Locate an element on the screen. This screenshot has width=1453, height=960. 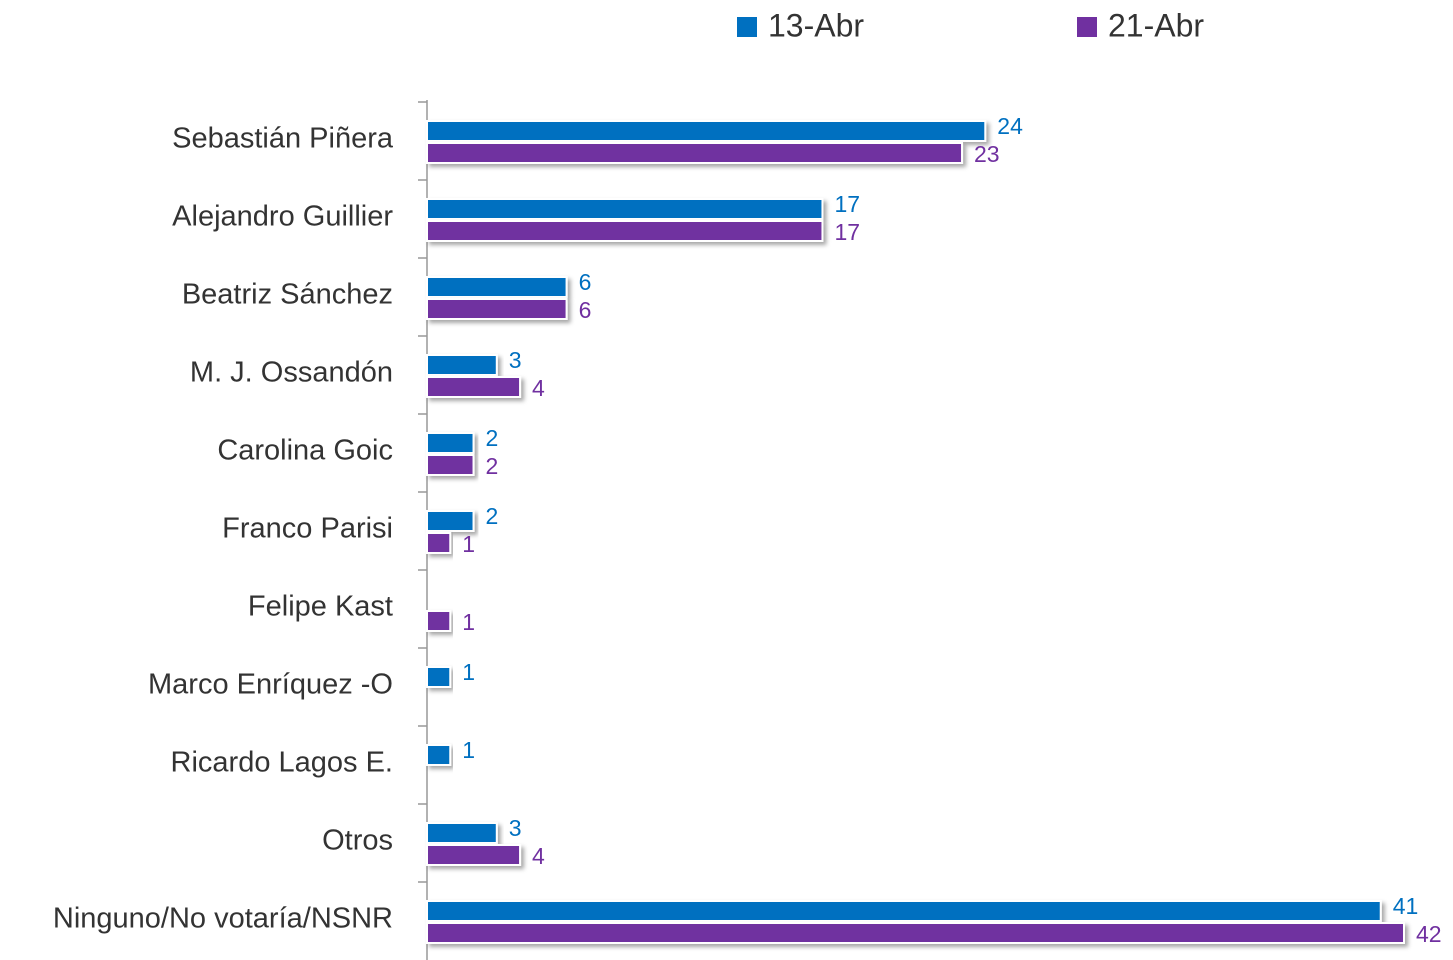
legend-label: 21-Abr is located at coordinates (1156, 25).